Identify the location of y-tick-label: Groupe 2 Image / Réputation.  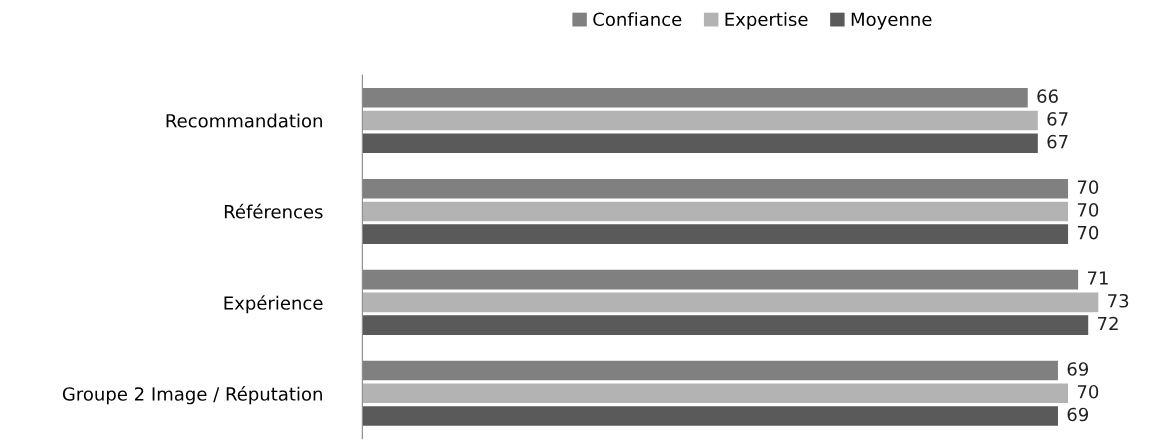
(192, 395).